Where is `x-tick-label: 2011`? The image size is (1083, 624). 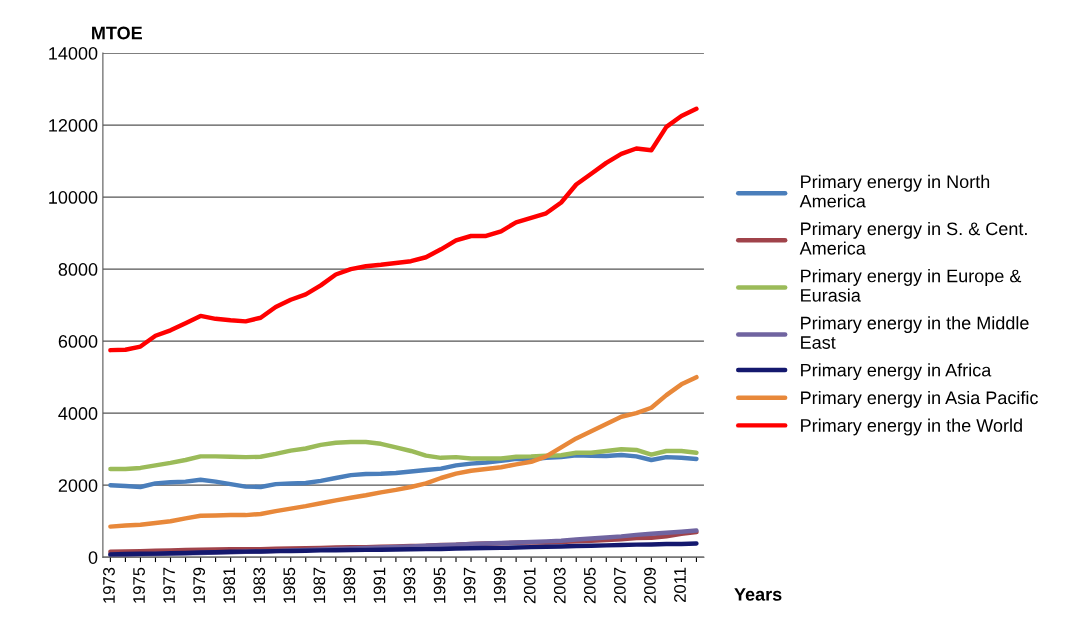 x-tick-label: 2011 is located at coordinates (680, 584).